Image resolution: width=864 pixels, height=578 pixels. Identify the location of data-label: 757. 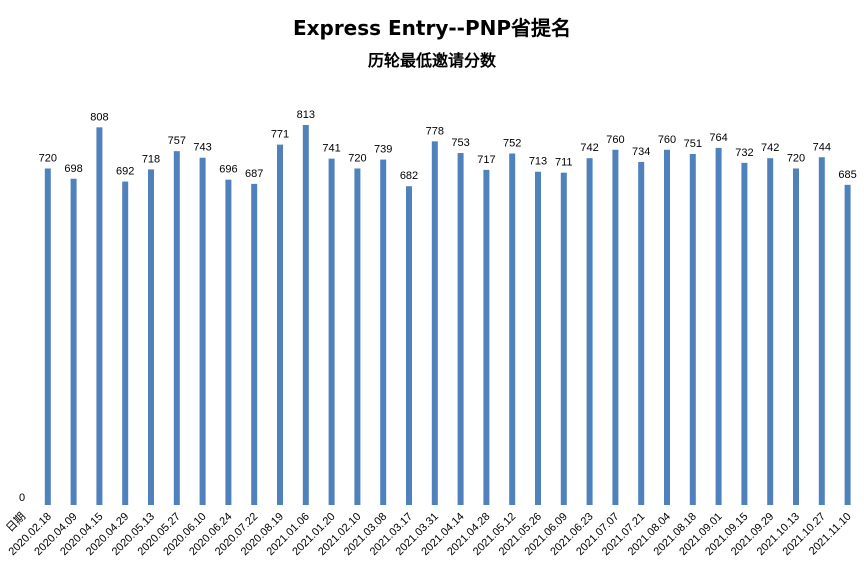
(177, 141).